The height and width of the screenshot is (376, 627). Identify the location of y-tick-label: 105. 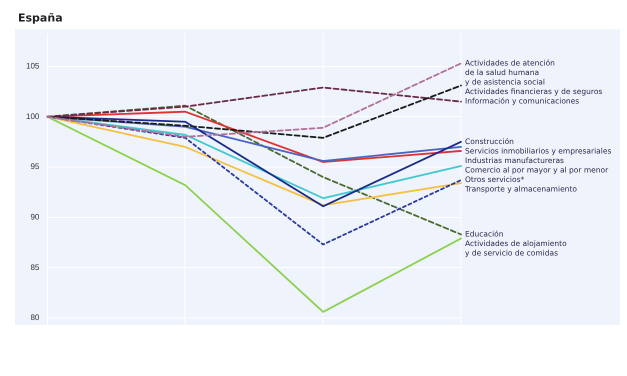
(33, 66).